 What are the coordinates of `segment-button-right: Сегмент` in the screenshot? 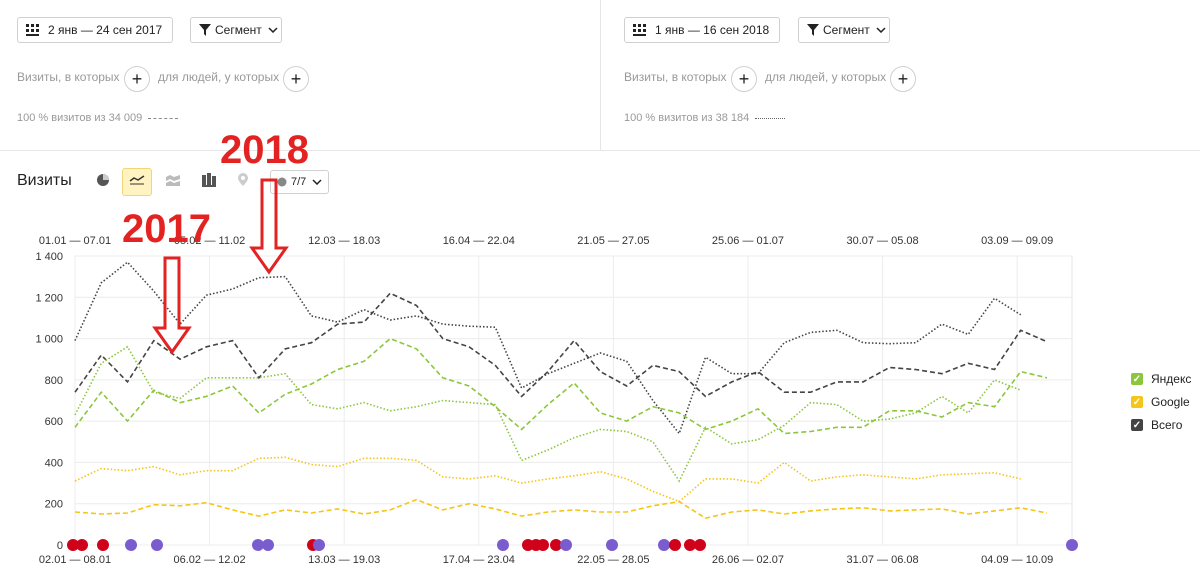 It's located at (844, 30).